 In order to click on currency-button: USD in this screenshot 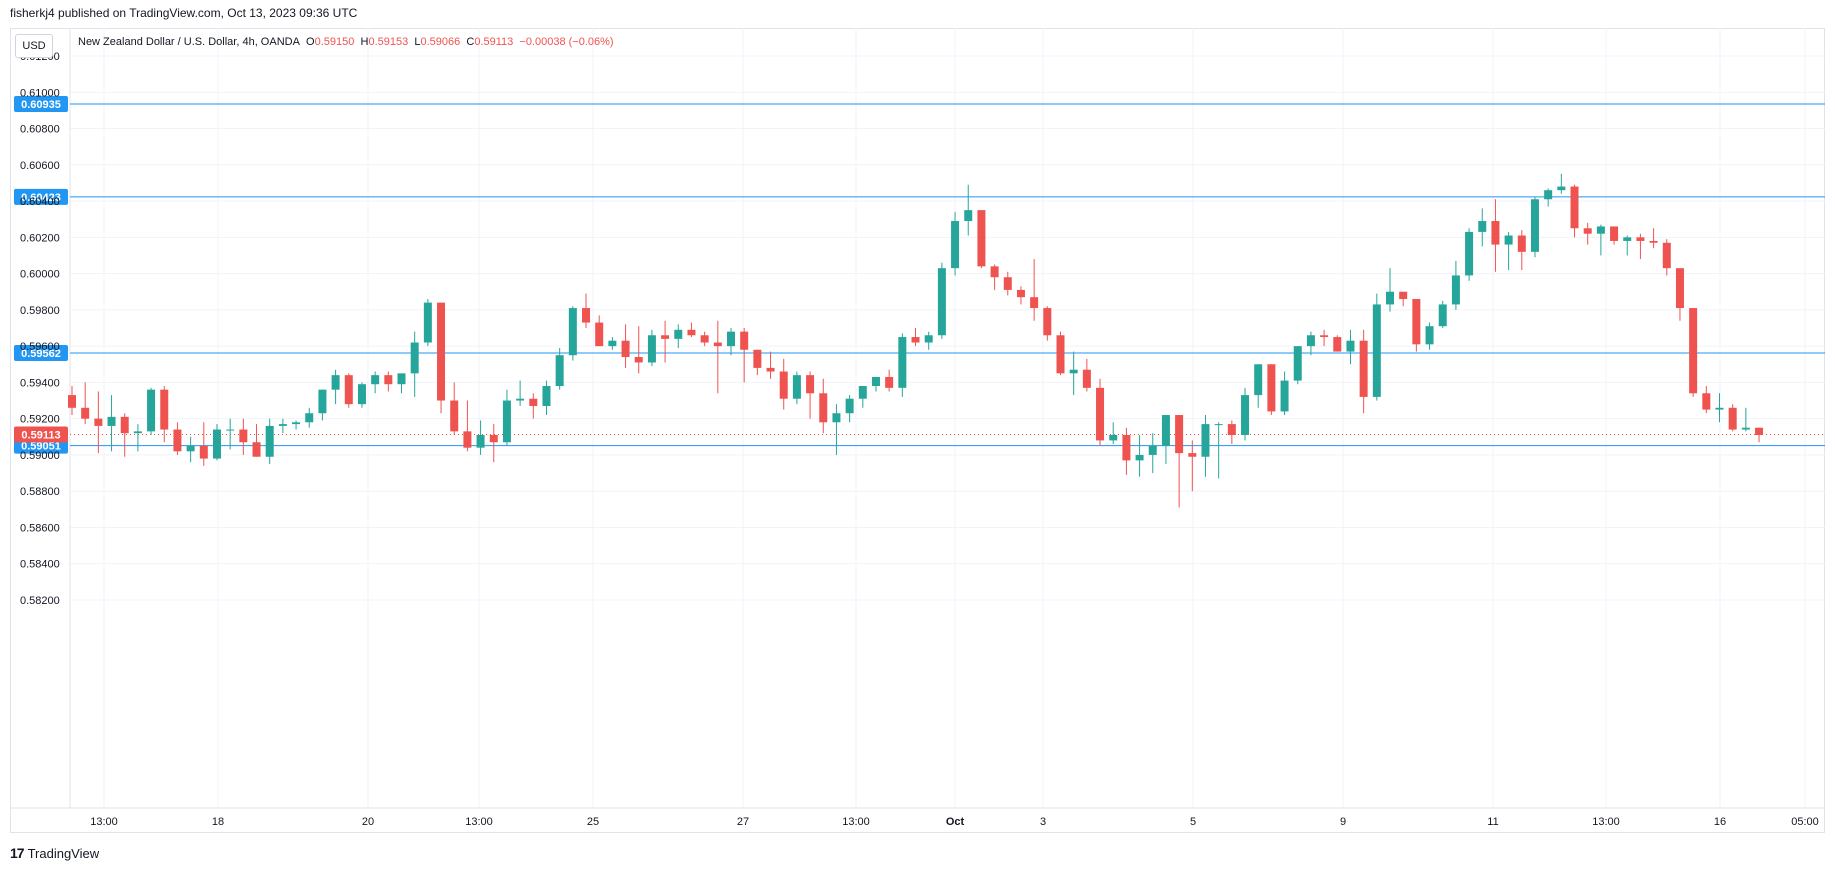, I will do `click(34, 46)`.